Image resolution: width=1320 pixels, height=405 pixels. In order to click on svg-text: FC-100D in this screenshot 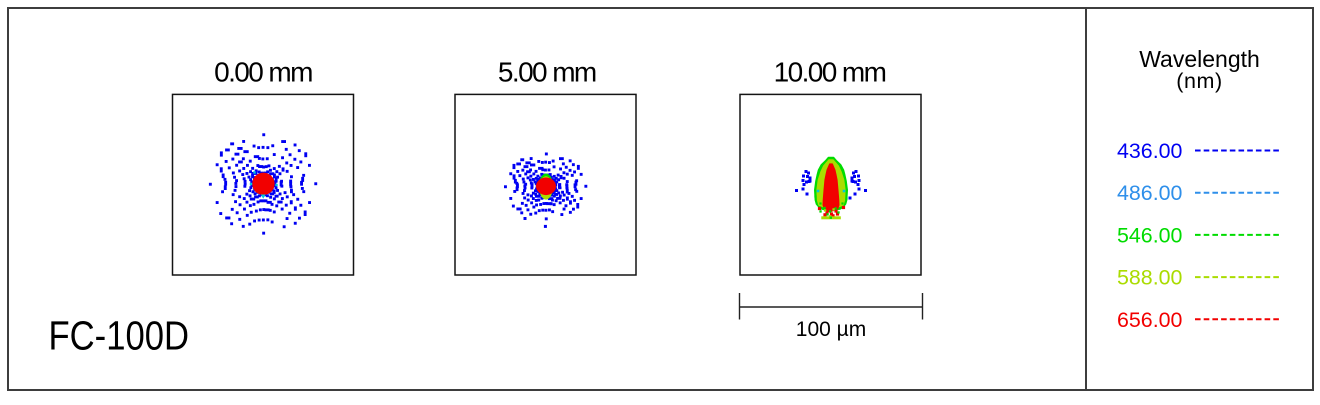, I will do `click(119, 336)`.